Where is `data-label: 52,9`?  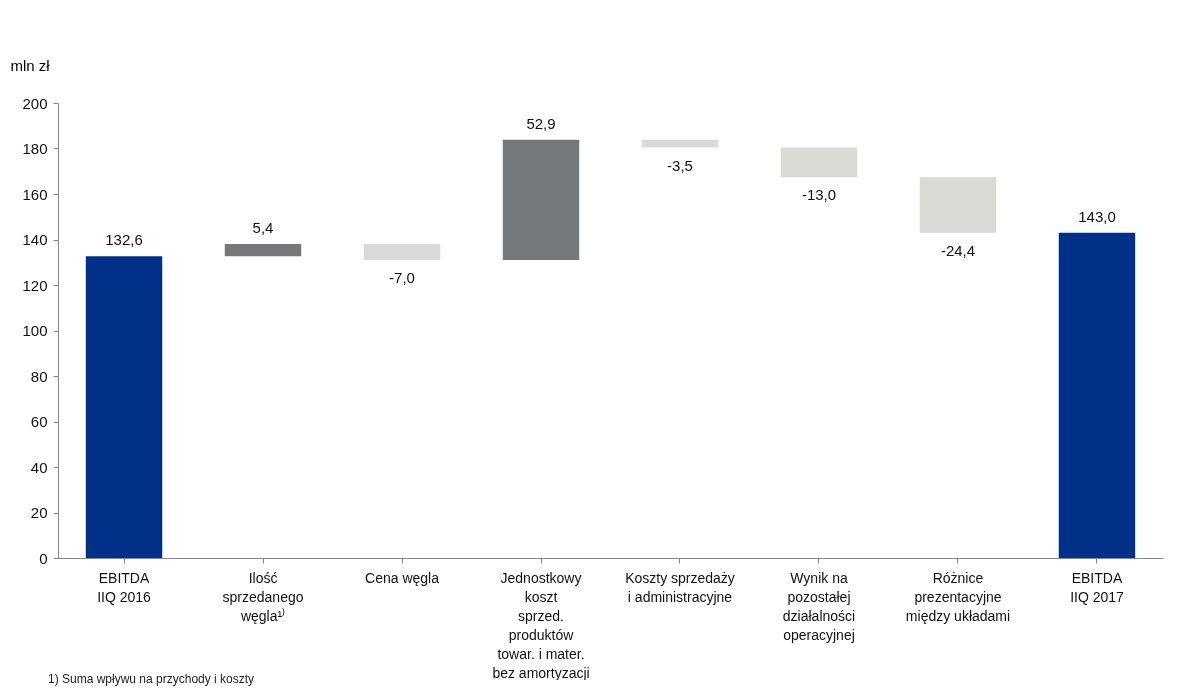
data-label: 52,9 is located at coordinates (541, 123).